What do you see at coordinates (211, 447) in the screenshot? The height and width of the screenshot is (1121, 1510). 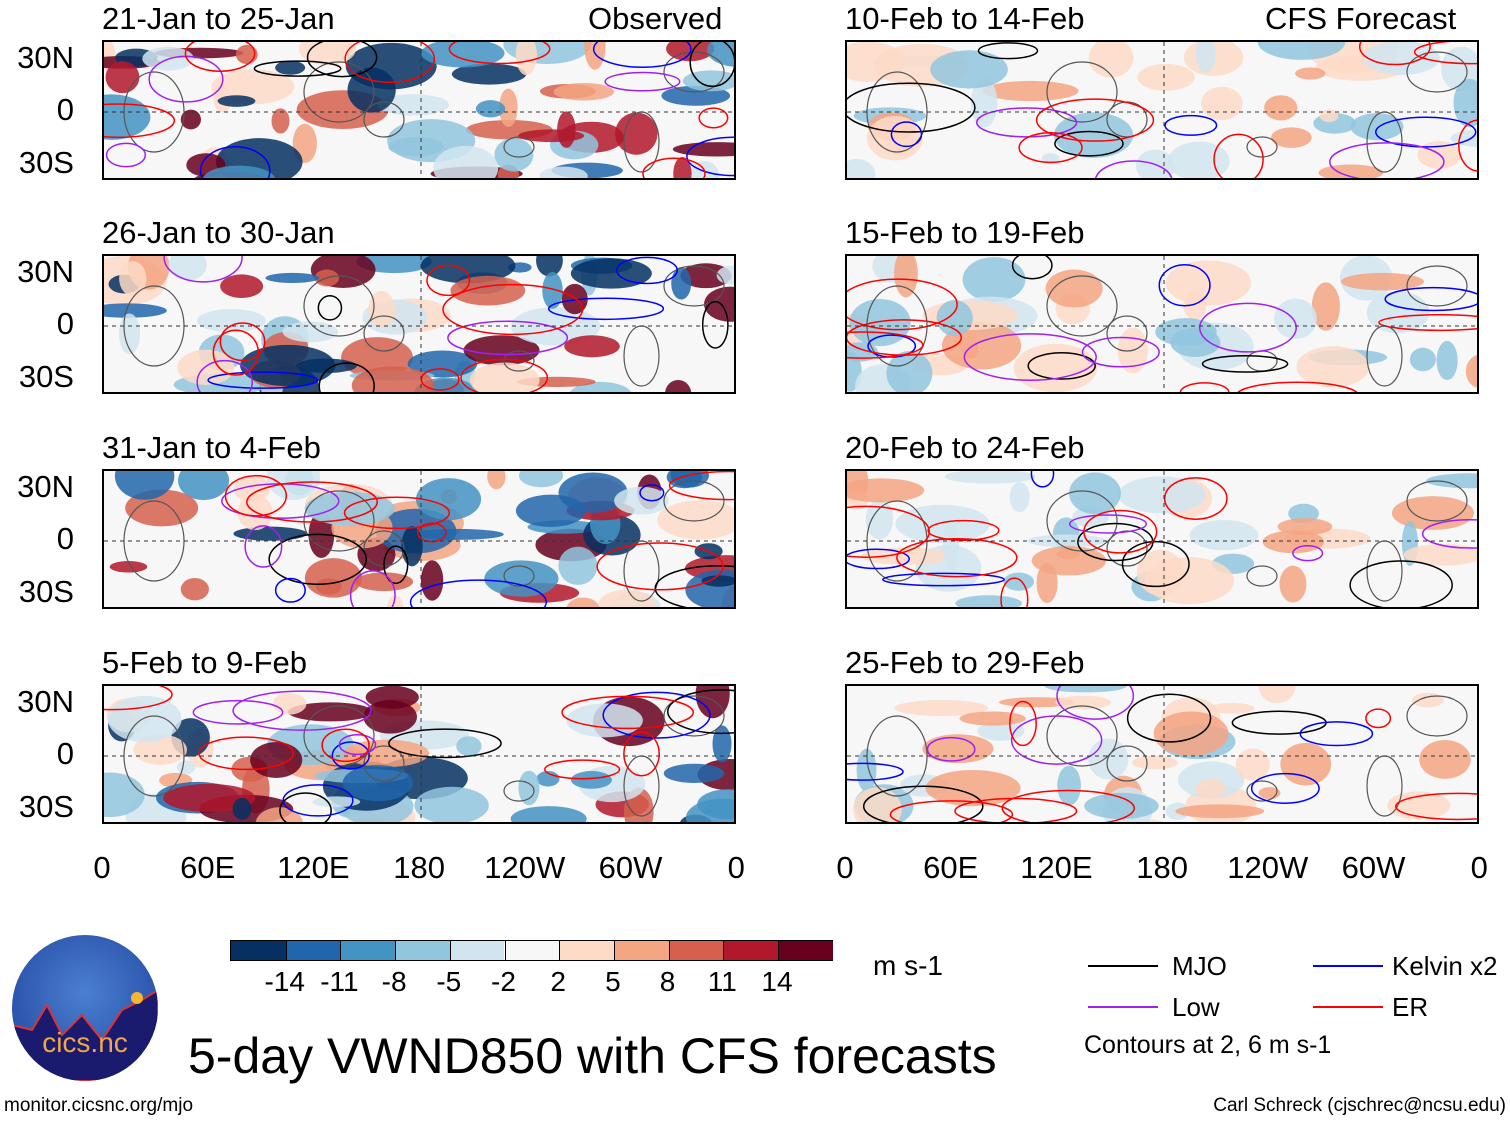 I see `panel-title: 31-Jan to 4-Feb` at bounding box center [211, 447].